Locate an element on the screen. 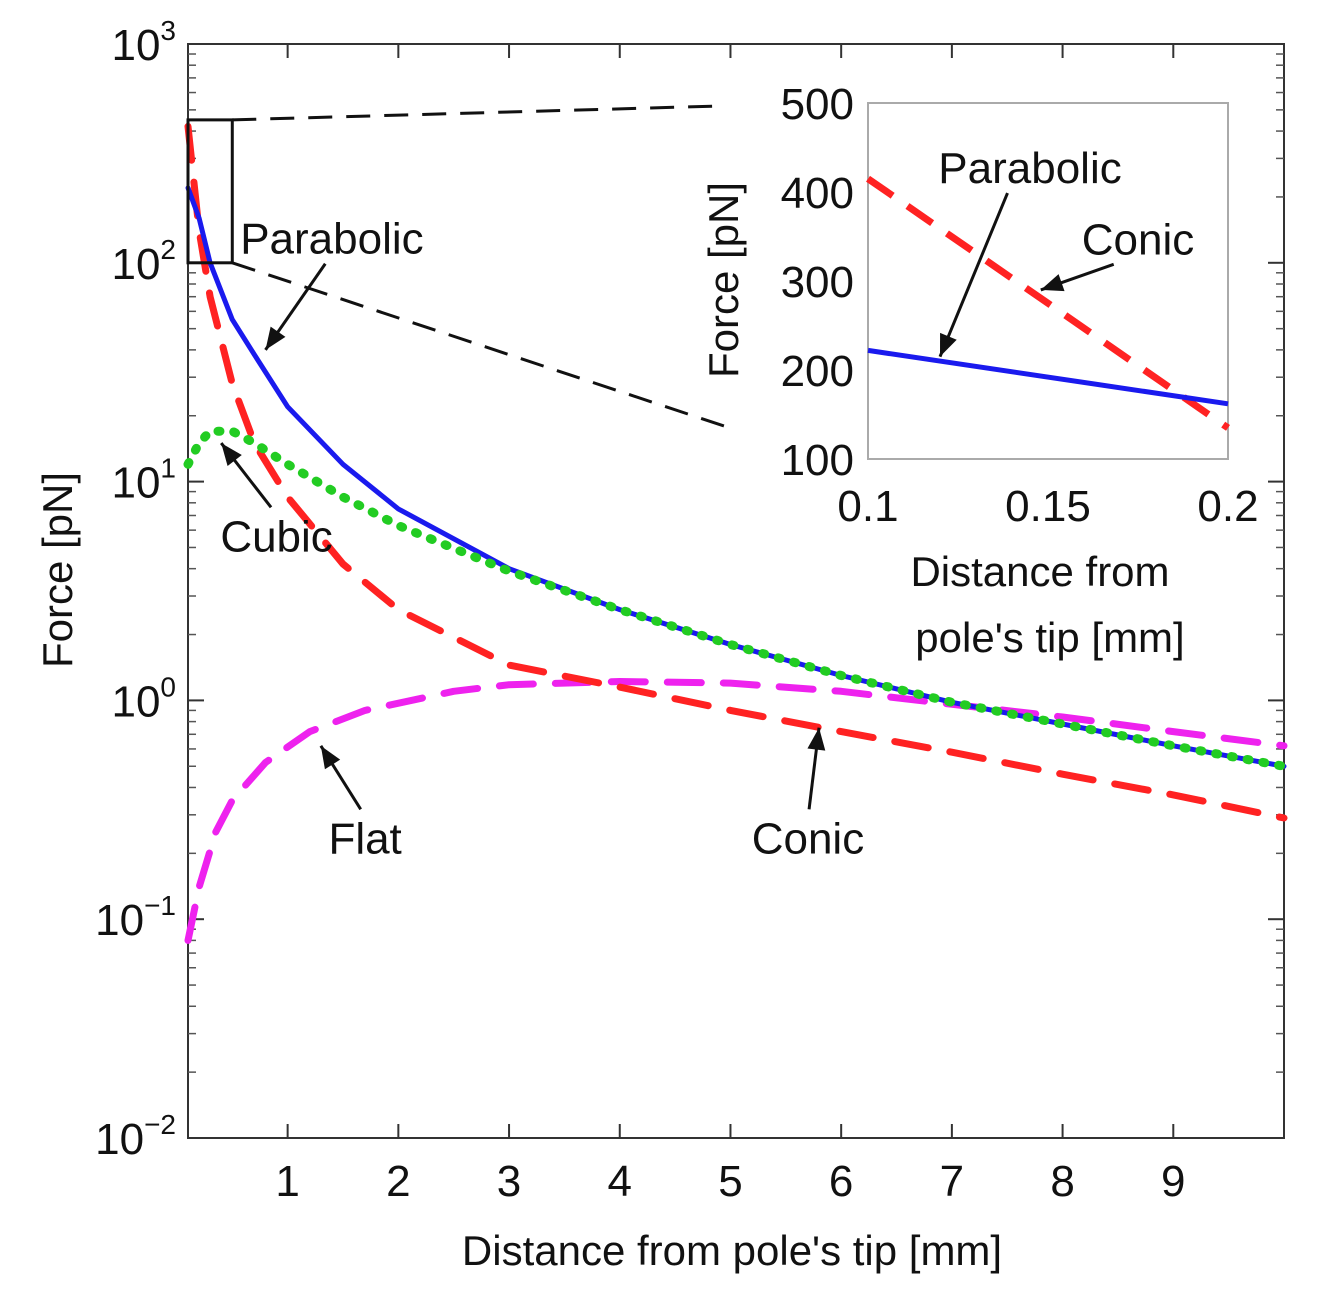 This screenshot has height=1307, width=1318. inset-x-tick-label: 0.15 is located at coordinates (1048, 506).